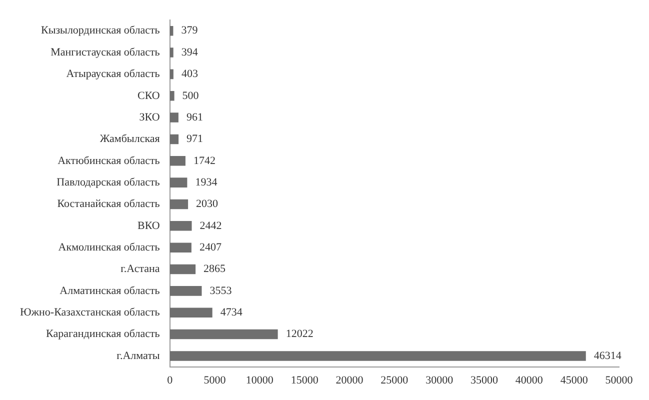  I want to click on y-tick-label: Алматинская область, so click(110, 290).